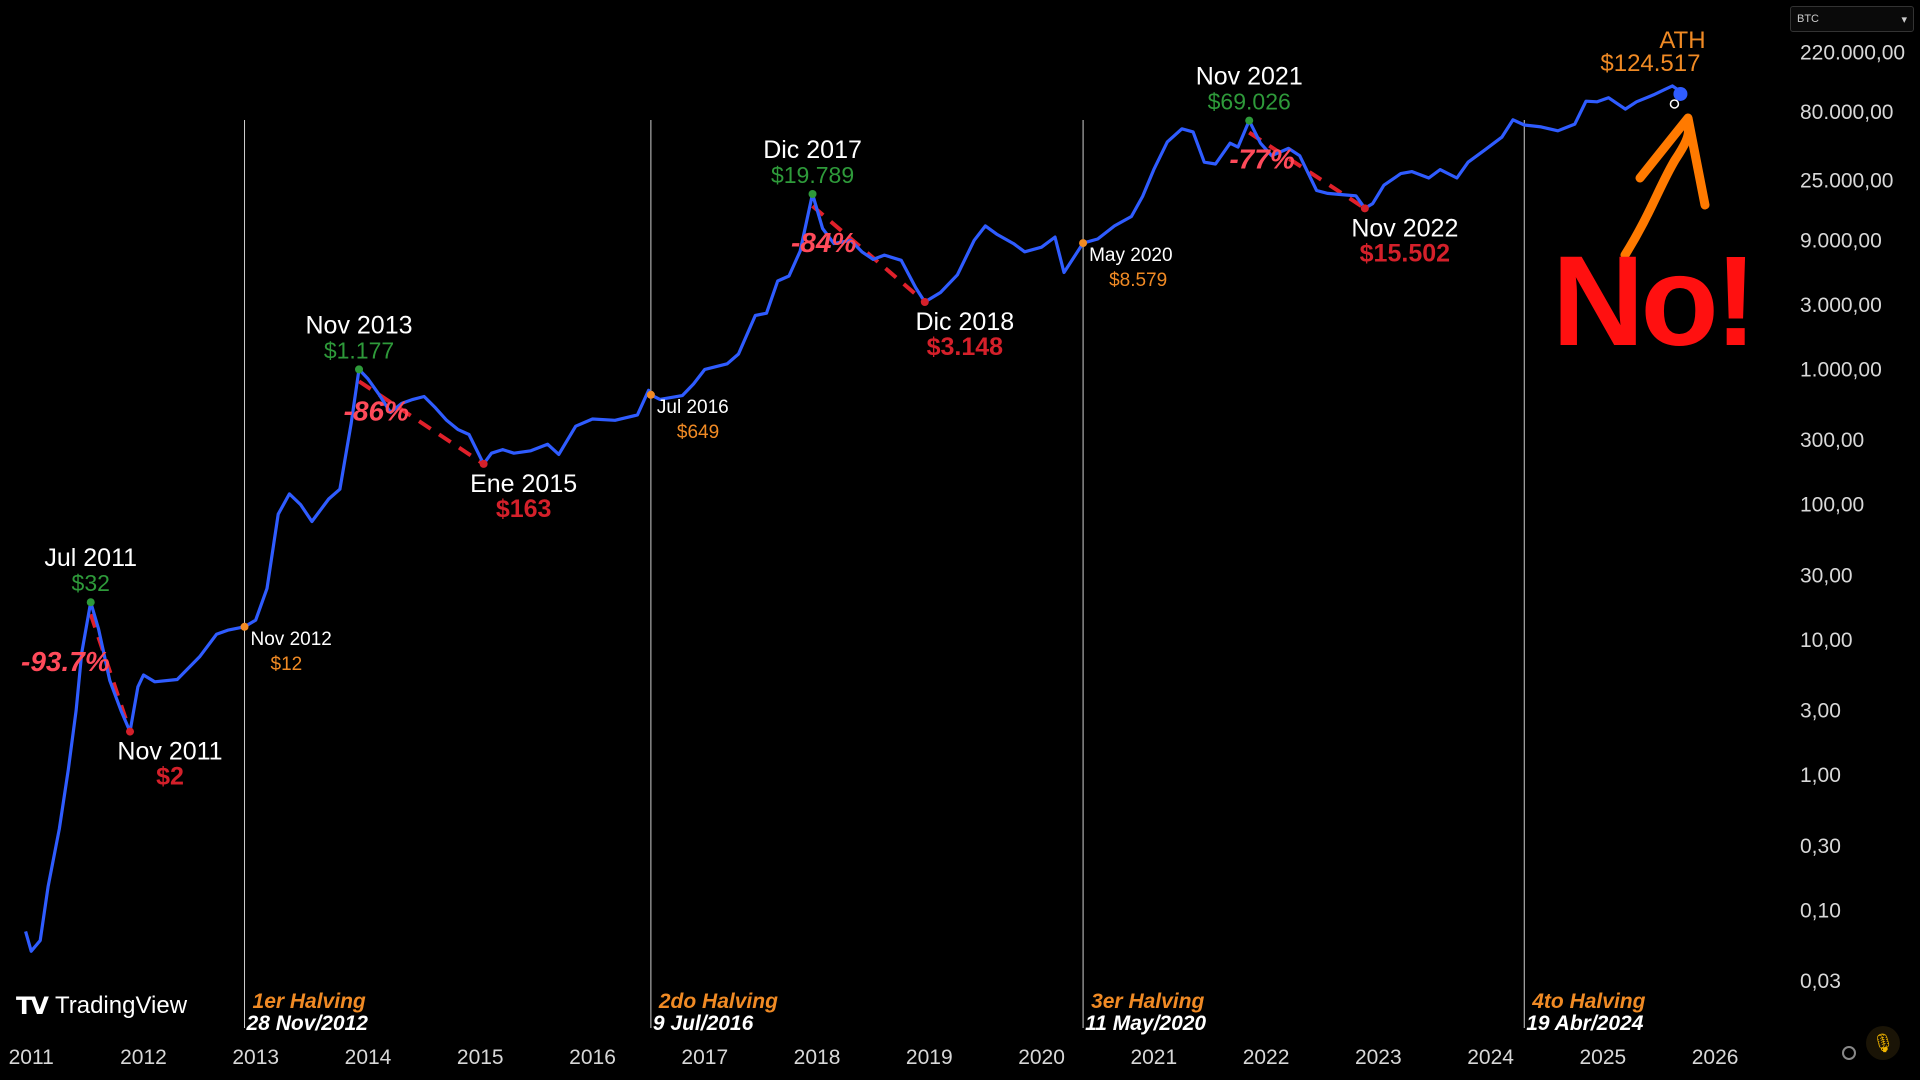 The width and height of the screenshot is (1920, 1080). I want to click on halving-price-value: $649, so click(698, 432).